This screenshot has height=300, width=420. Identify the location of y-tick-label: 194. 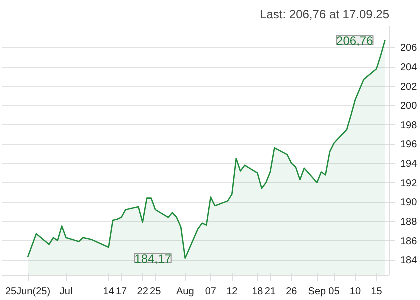
(409, 164).